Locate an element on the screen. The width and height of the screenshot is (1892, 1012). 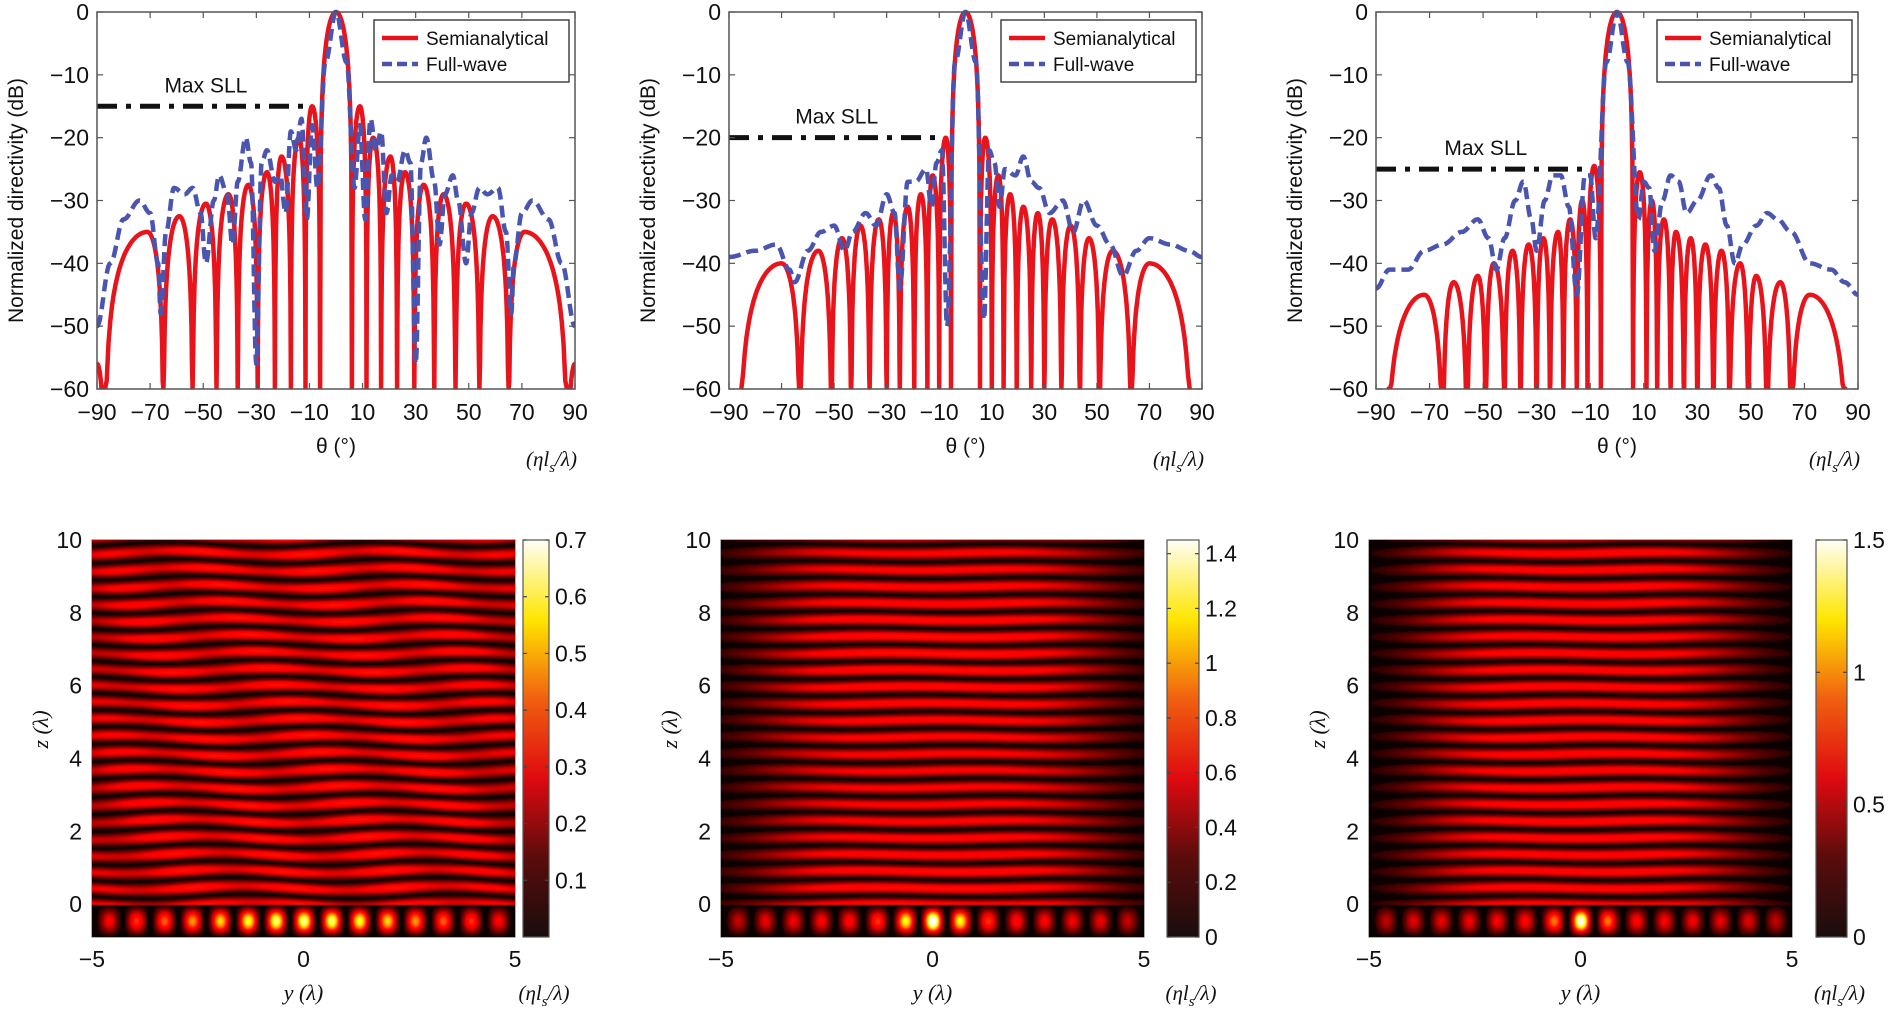
colorbar-tick-label: 1.4 is located at coordinates (1221, 554).